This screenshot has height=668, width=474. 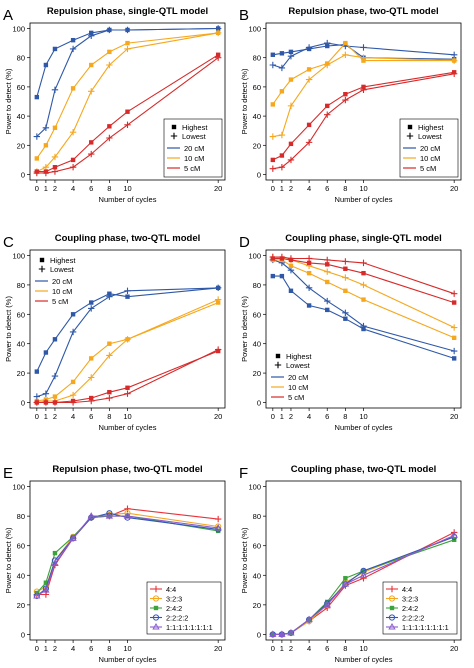 What do you see at coordinates (244, 329) in the screenshot?
I see `y-axis-label: Power to detect (%)` at bounding box center [244, 329].